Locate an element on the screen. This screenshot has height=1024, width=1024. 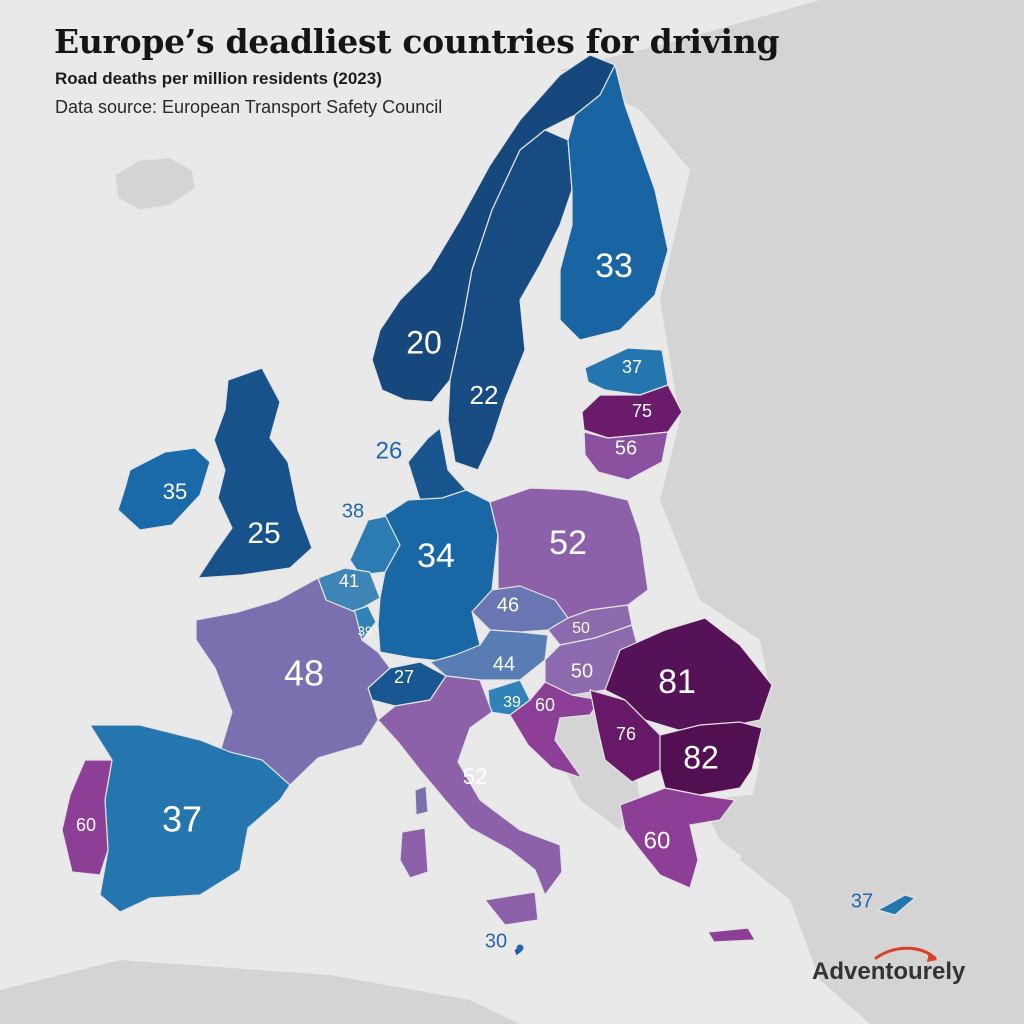
country-greece is located at coordinates (677, 838).